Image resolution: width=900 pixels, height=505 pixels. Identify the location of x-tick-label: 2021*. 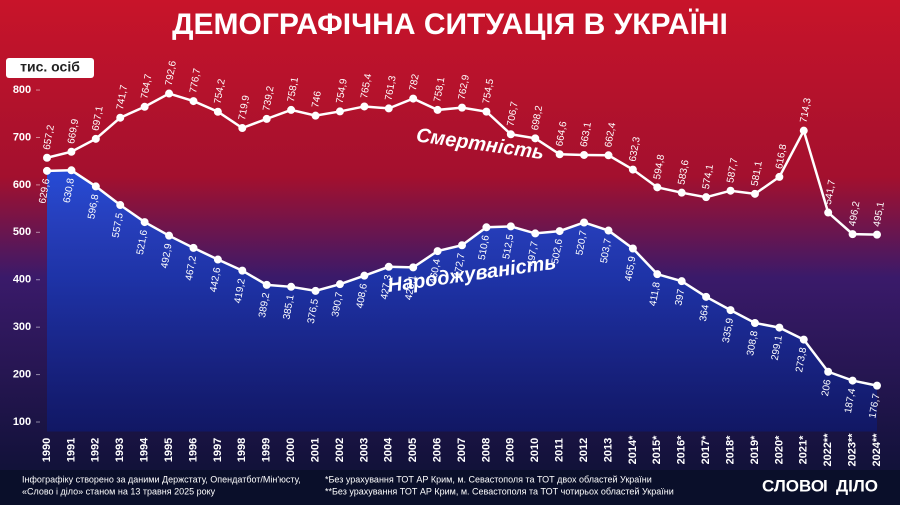
(804, 449).